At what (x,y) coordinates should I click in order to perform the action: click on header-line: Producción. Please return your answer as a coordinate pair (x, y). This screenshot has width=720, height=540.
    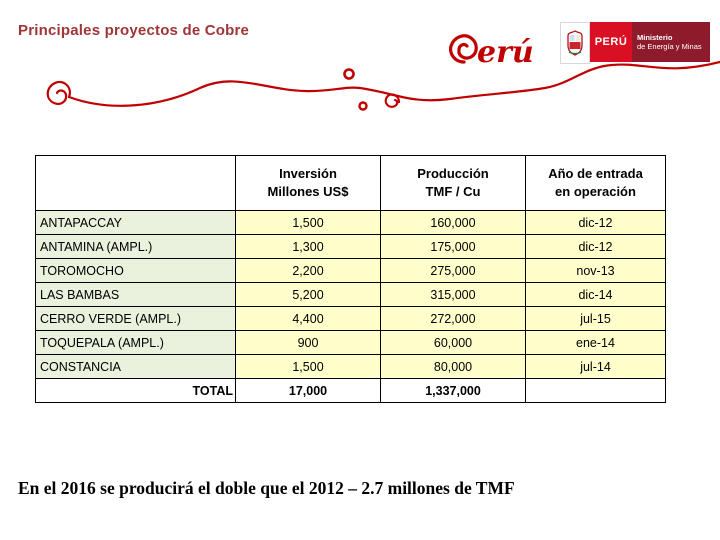
    Looking at the image, I should click on (453, 174).